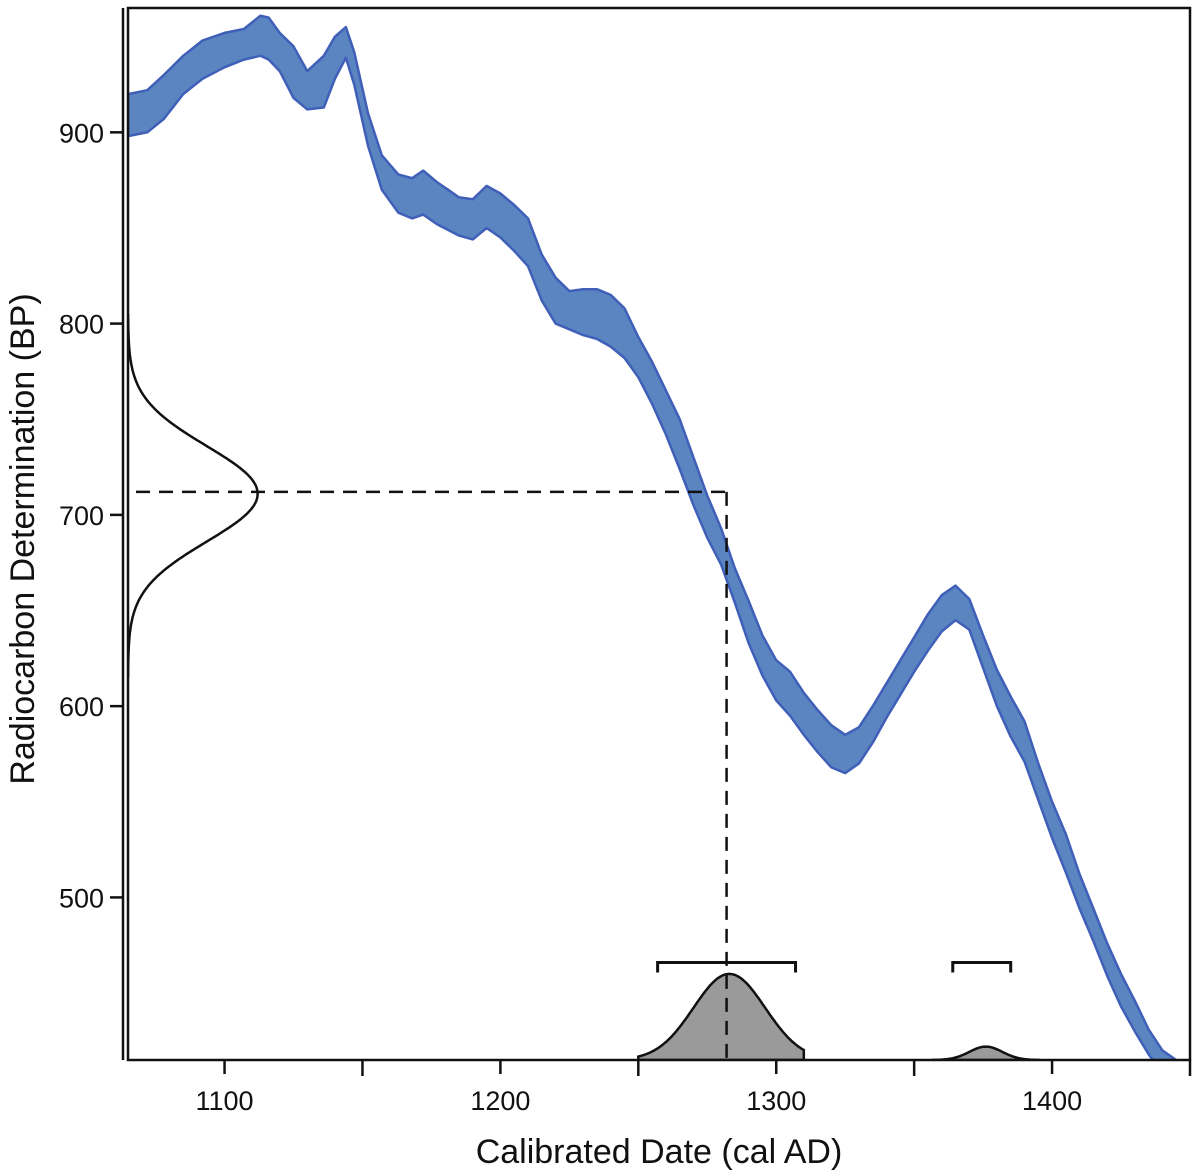 This screenshot has height=1175, width=1196. What do you see at coordinates (81, 516) in the screenshot?
I see `y-tick-label-700: 700` at bounding box center [81, 516].